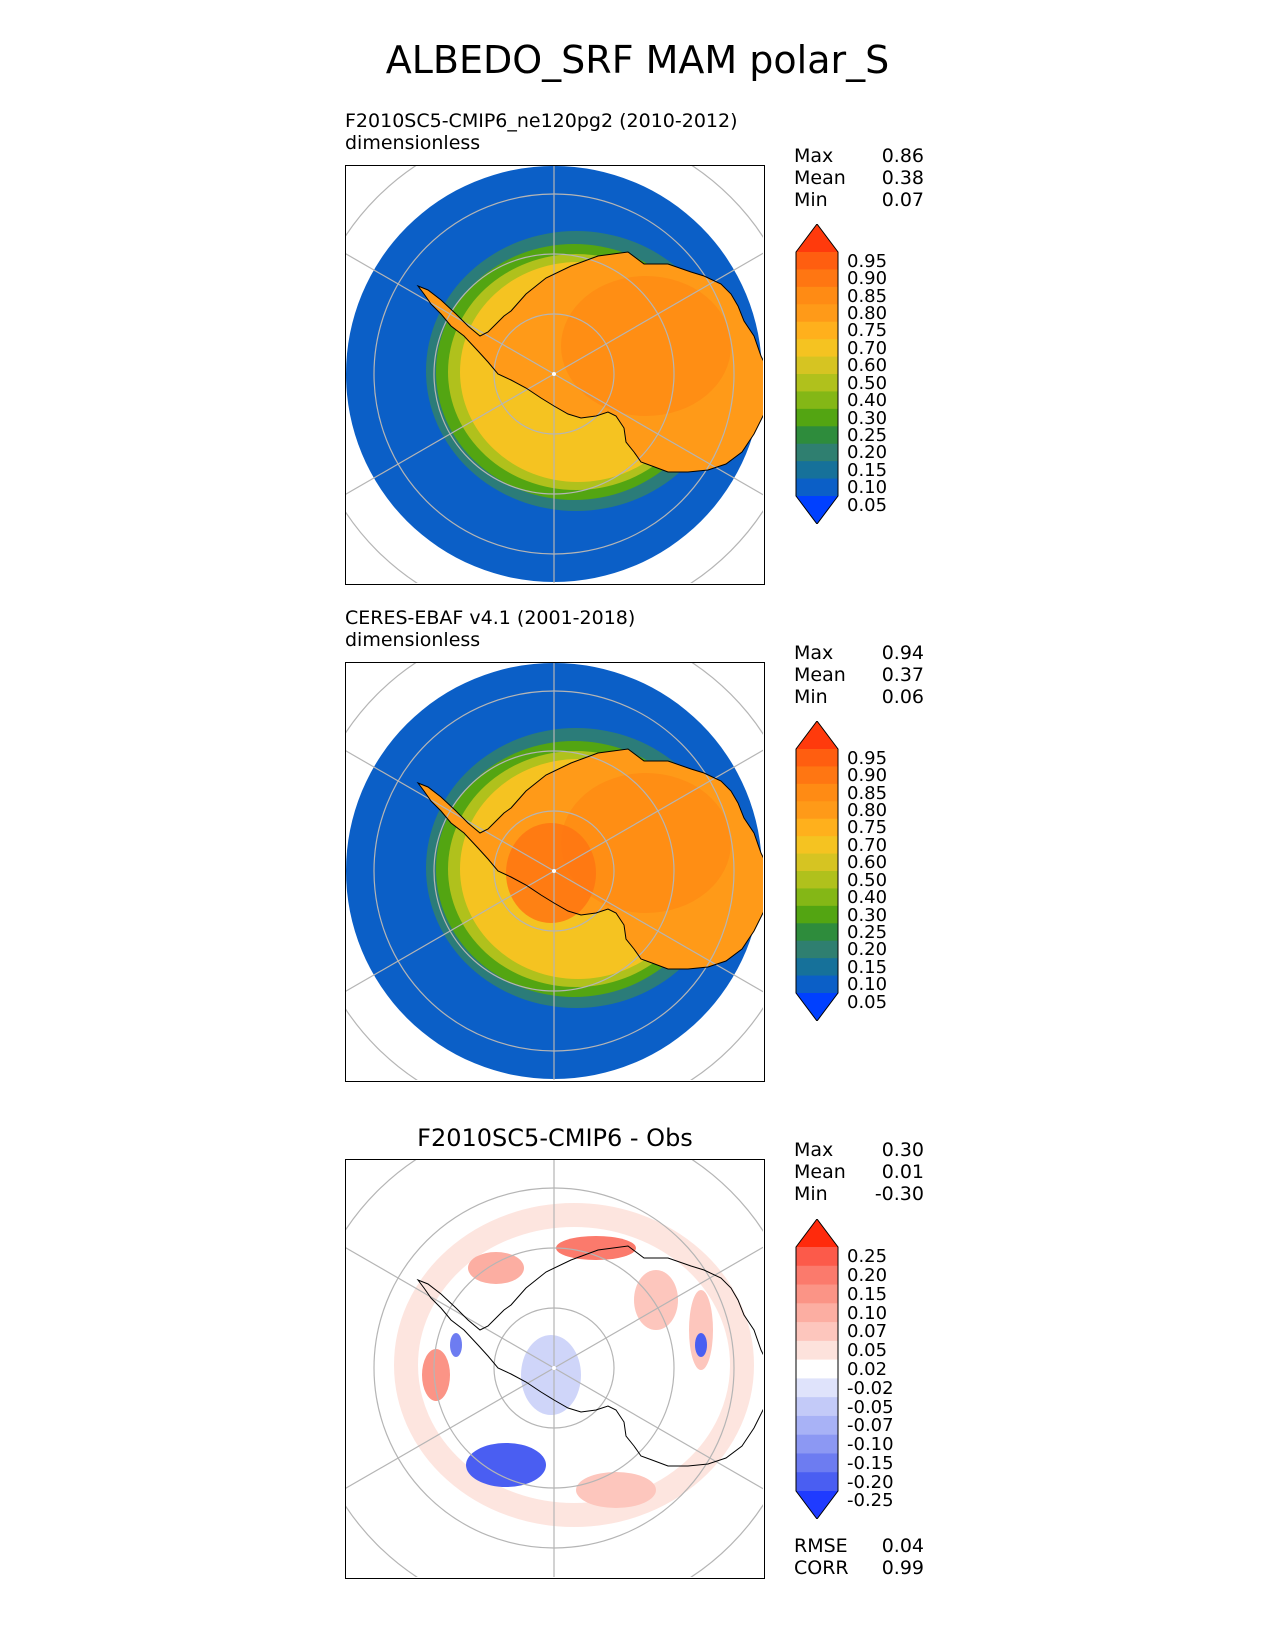 The image size is (1275, 1650). What do you see at coordinates (637, 60) in the screenshot?
I see `figure-title: ALBEDO_SRF MAM polar_S` at bounding box center [637, 60].